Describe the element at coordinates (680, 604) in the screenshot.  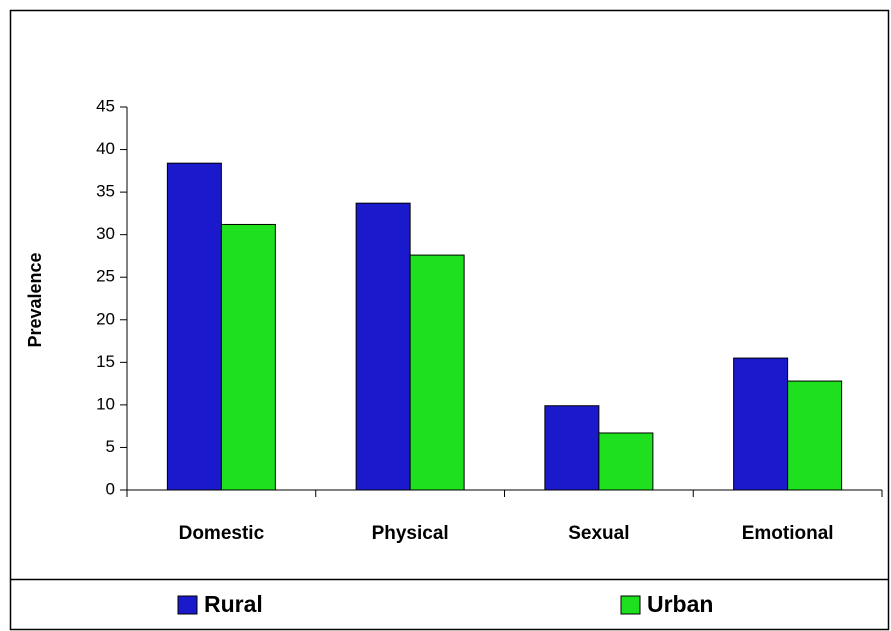
I see `legend-label: Urban` at that location.